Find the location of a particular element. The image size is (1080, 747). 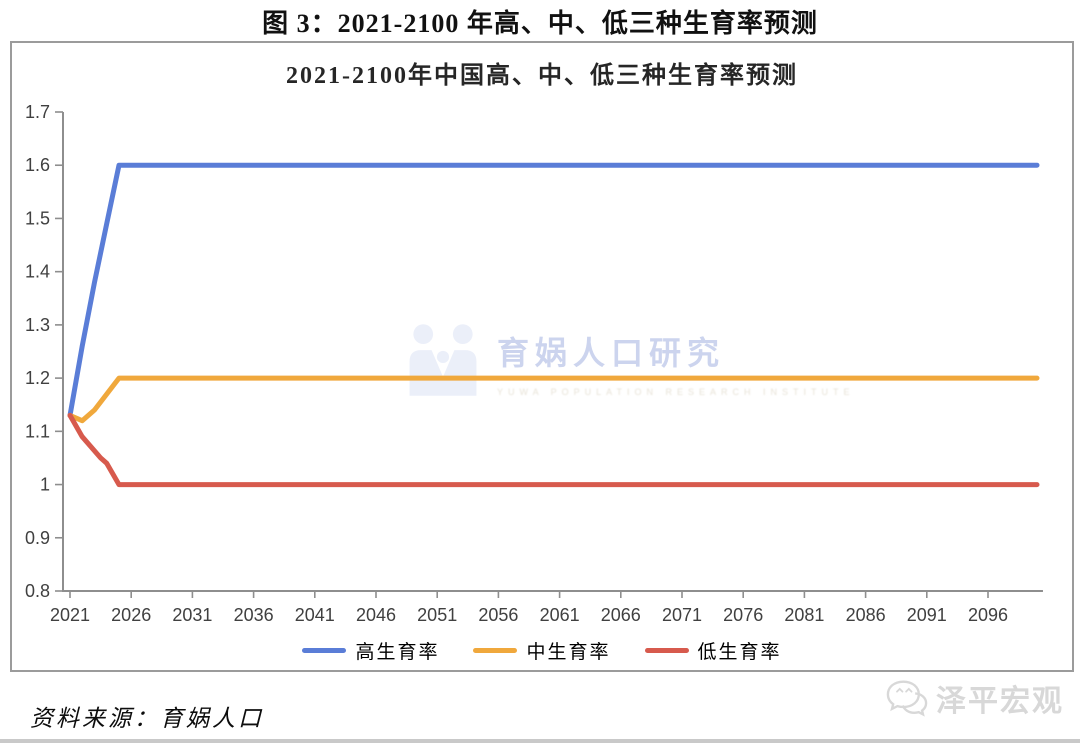

legend-swatch-low is located at coordinates (666, 650).